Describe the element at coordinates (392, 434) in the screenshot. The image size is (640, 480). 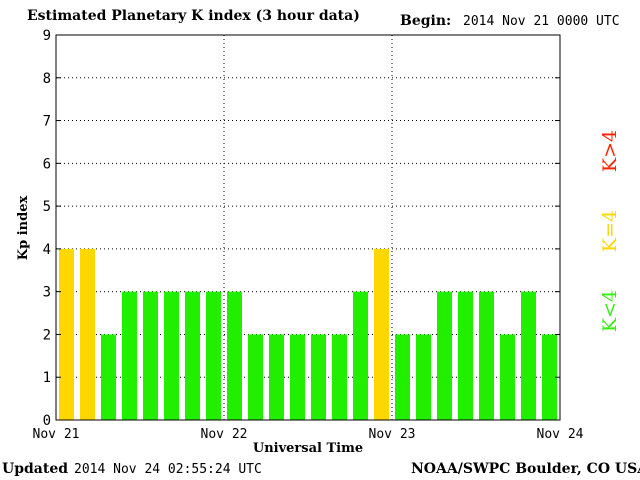
I see `x-tick-label: Nov 23` at that location.